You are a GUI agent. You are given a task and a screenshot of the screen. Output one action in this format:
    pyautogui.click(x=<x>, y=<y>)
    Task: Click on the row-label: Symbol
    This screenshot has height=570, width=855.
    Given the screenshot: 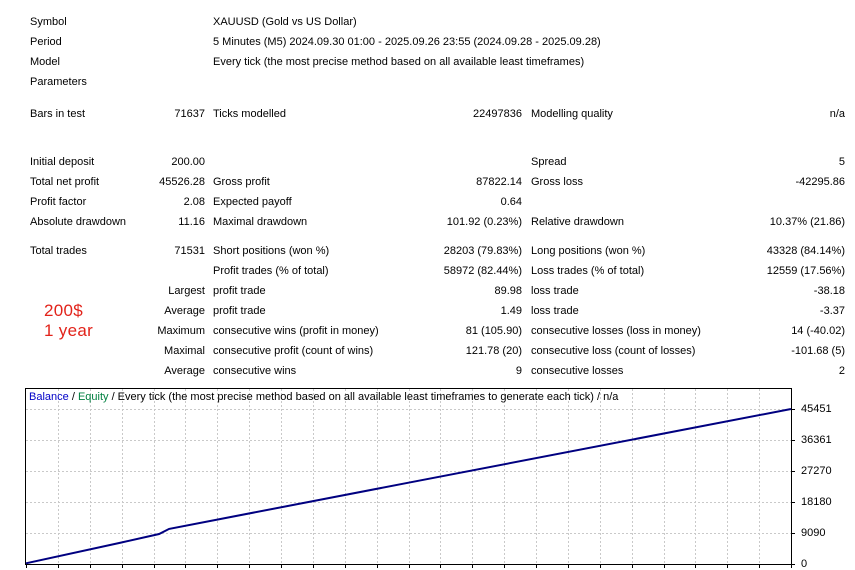 What is the action you would take?
    pyautogui.click(x=48, y=22)
    